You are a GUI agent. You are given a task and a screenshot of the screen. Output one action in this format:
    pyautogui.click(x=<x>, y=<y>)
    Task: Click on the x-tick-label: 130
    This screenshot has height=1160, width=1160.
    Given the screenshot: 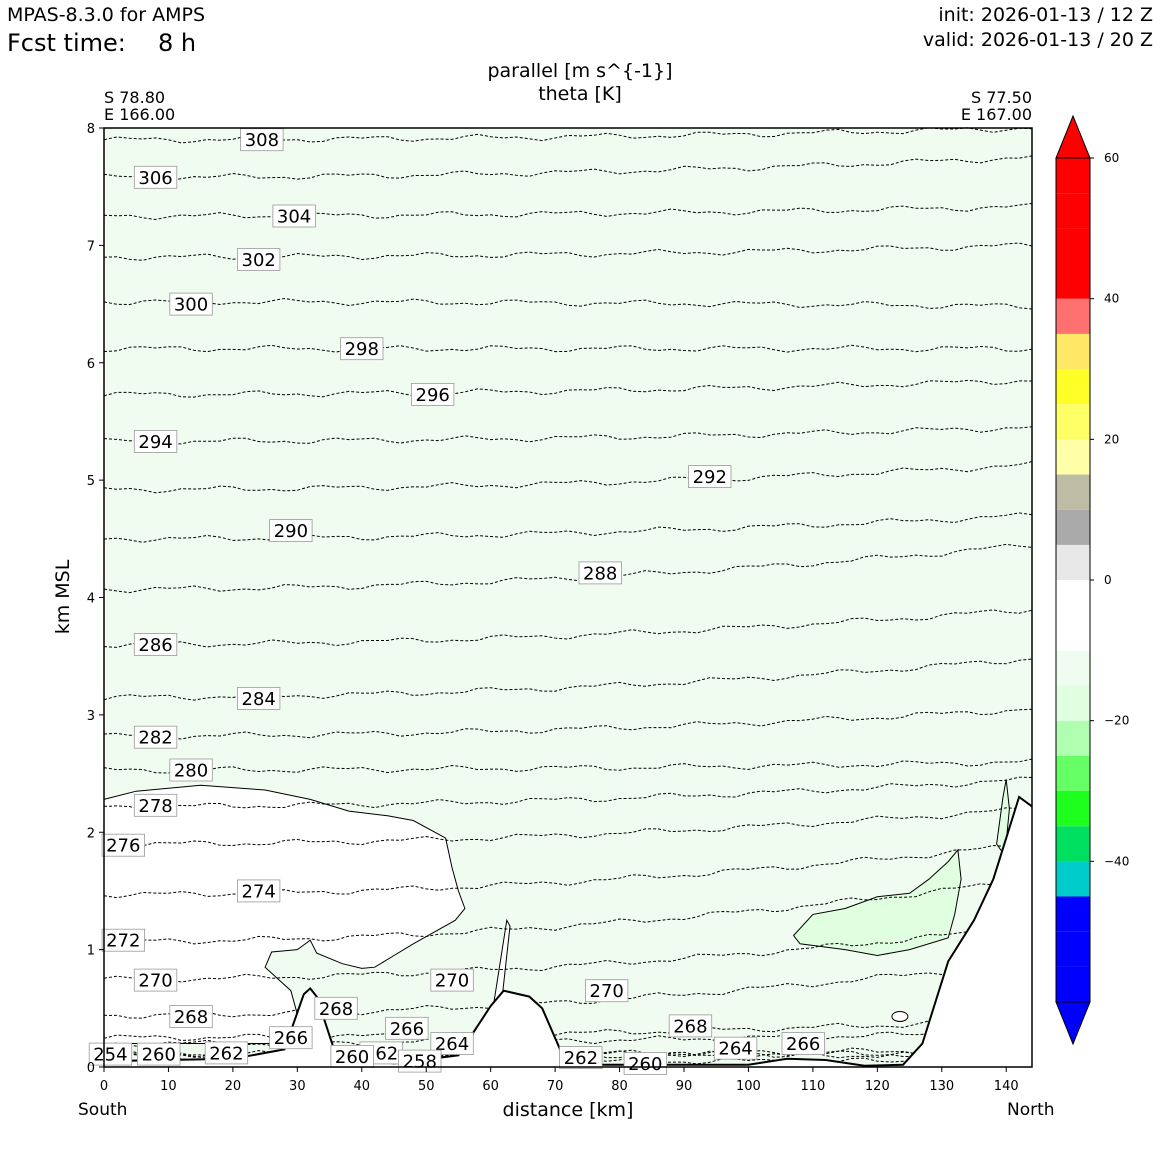 What is the action you would take?
    pyautogui.click(x=941, y=1086)
    